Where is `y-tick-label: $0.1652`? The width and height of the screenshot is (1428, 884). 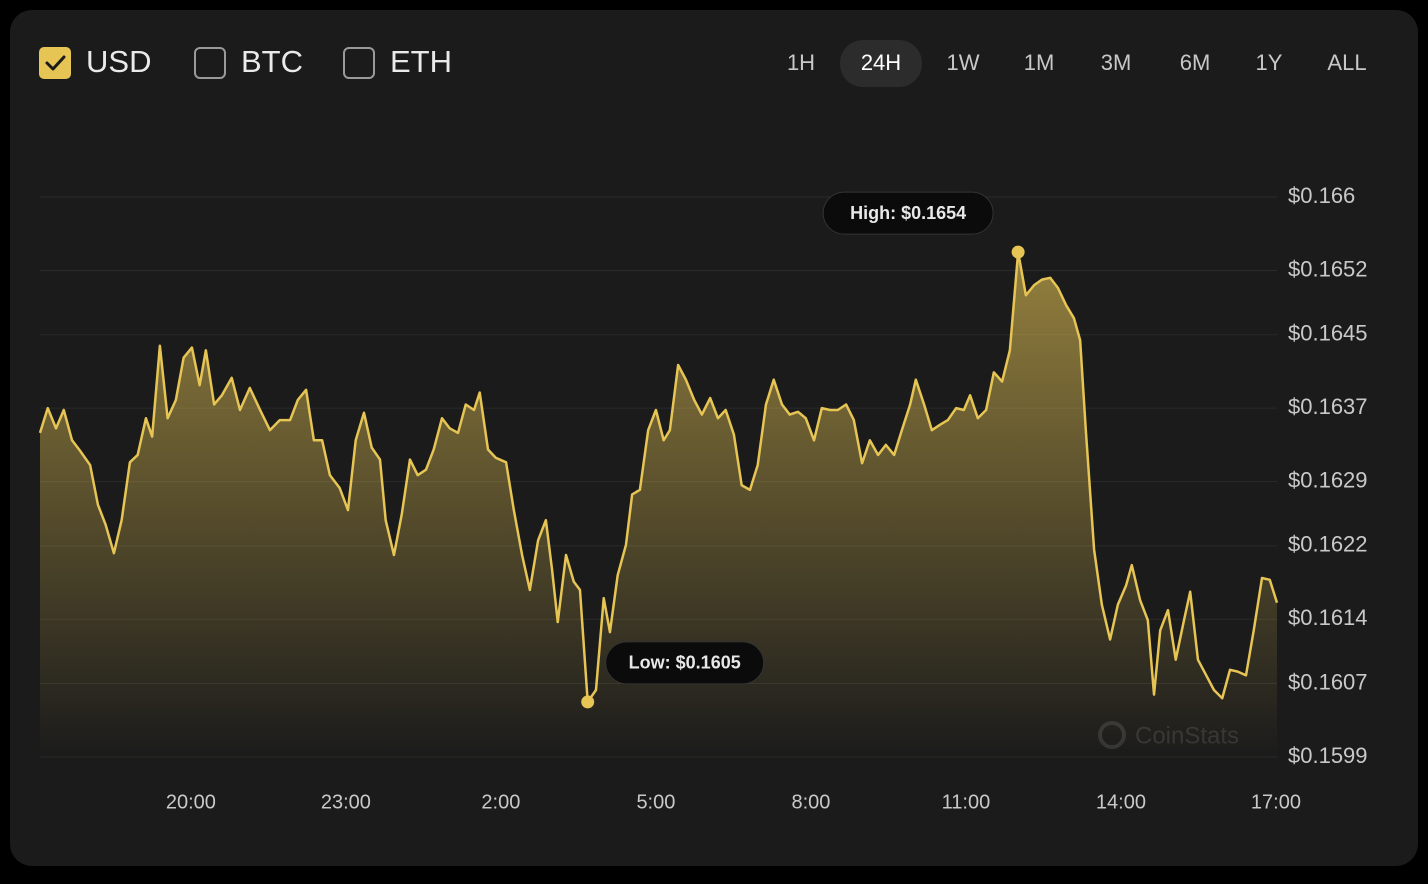
y-tick-label: $0.1652 is located at coordinates (1328, 268).